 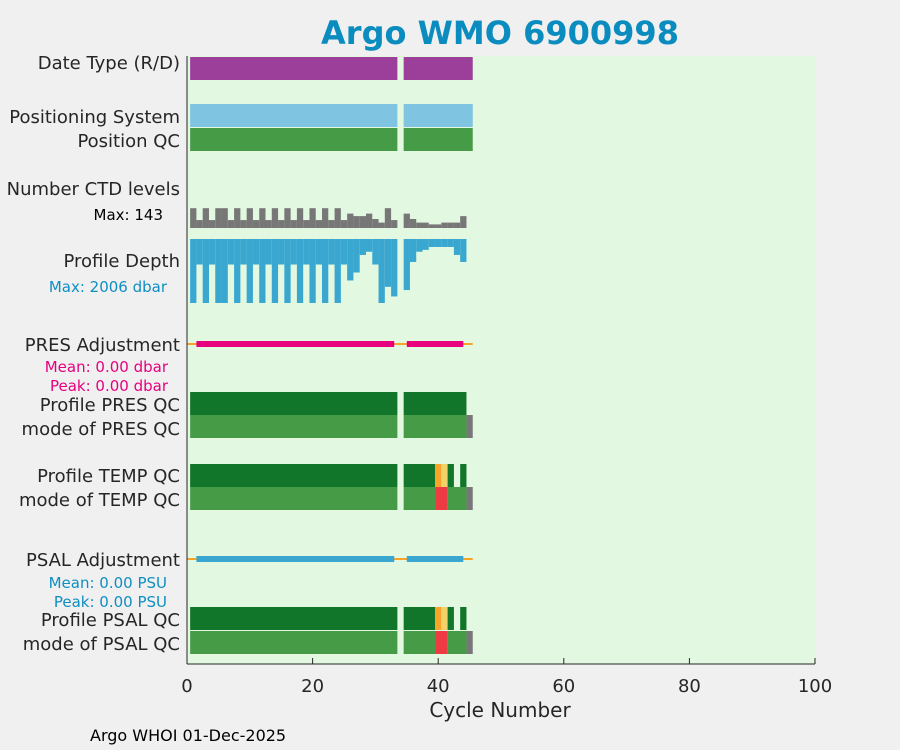 What do you see at coordinates (121, 261) in the screenshot?
I see `label-profile-depth: Profile Depth` at bounding box center [121, 261].